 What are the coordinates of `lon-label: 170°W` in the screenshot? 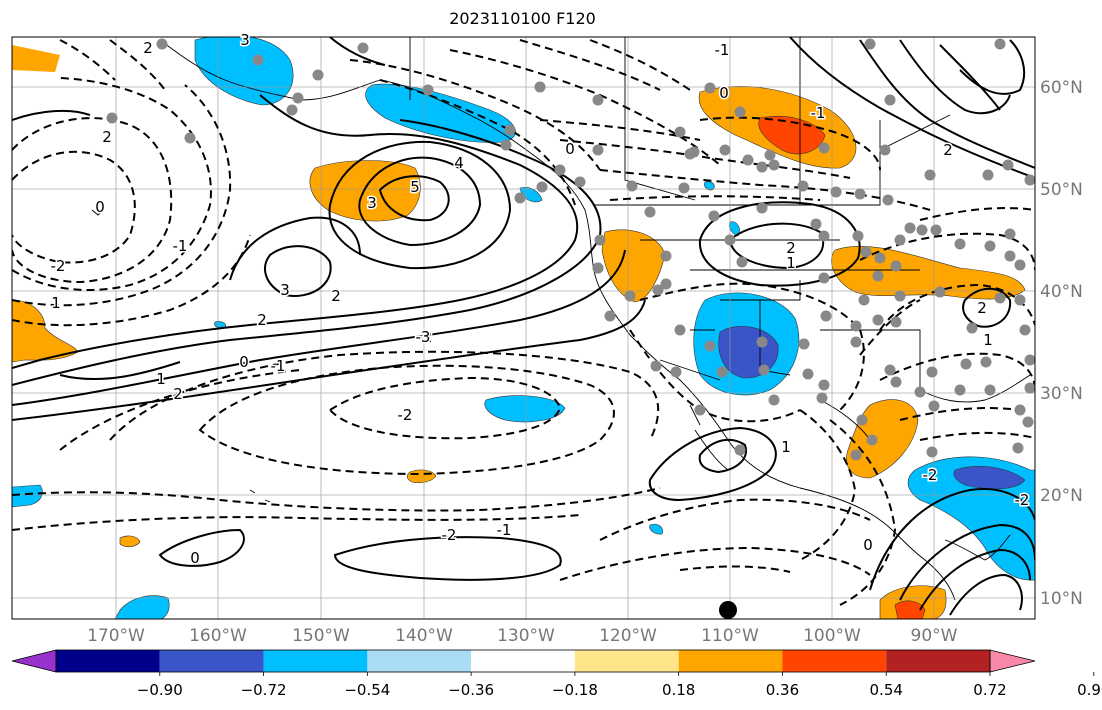 It's located at (116, 636).